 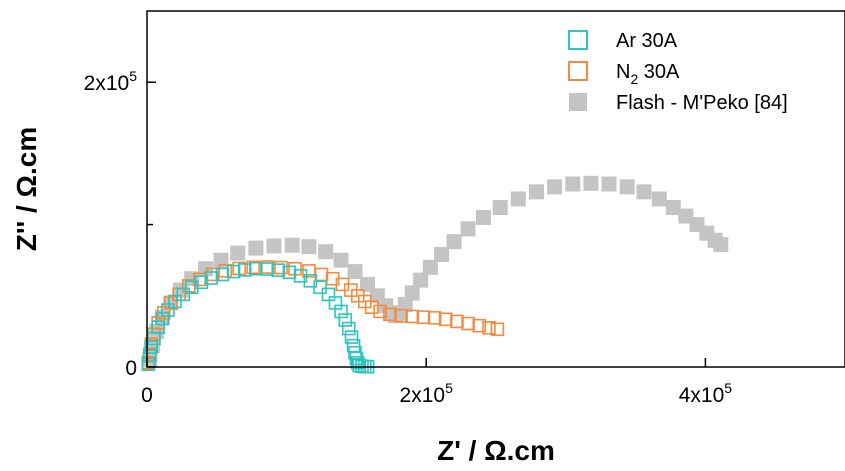 What do you see at coordinates (659, 72) in the screenshot?
I see `legend-label-suffix: 30A` at bounding box center [659, 72].